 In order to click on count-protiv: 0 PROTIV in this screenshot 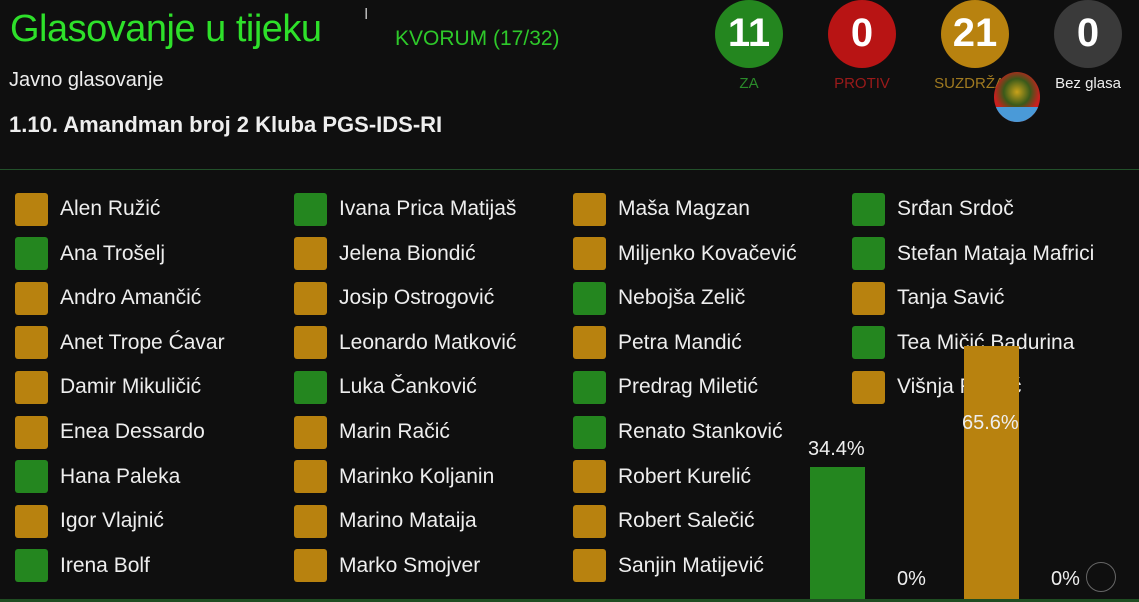, I will do `click(862, 46)`.